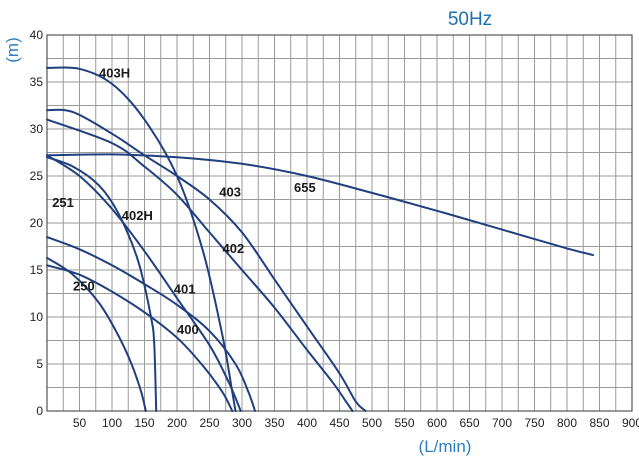 This screenshot has height=459, width=639. Describe the element at coordinates (502, 423) in the screenshot. I see `x-tick-label: 700` at that location.